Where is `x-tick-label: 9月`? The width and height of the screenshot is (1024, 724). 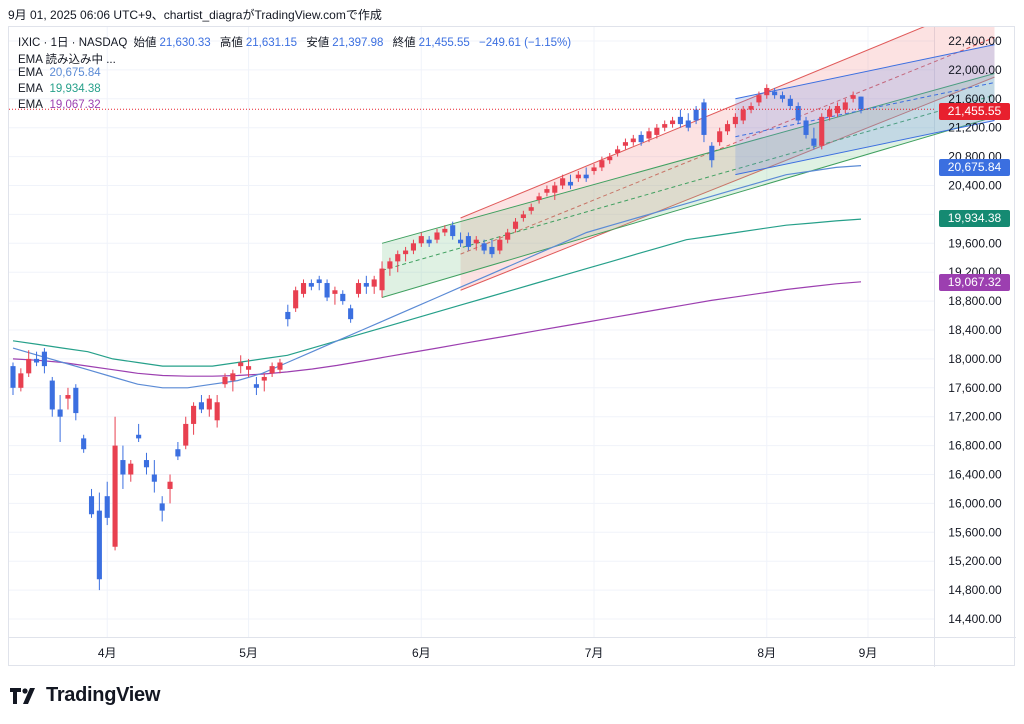
x-tick-label: 9月 is located at coordinates (868, 653).